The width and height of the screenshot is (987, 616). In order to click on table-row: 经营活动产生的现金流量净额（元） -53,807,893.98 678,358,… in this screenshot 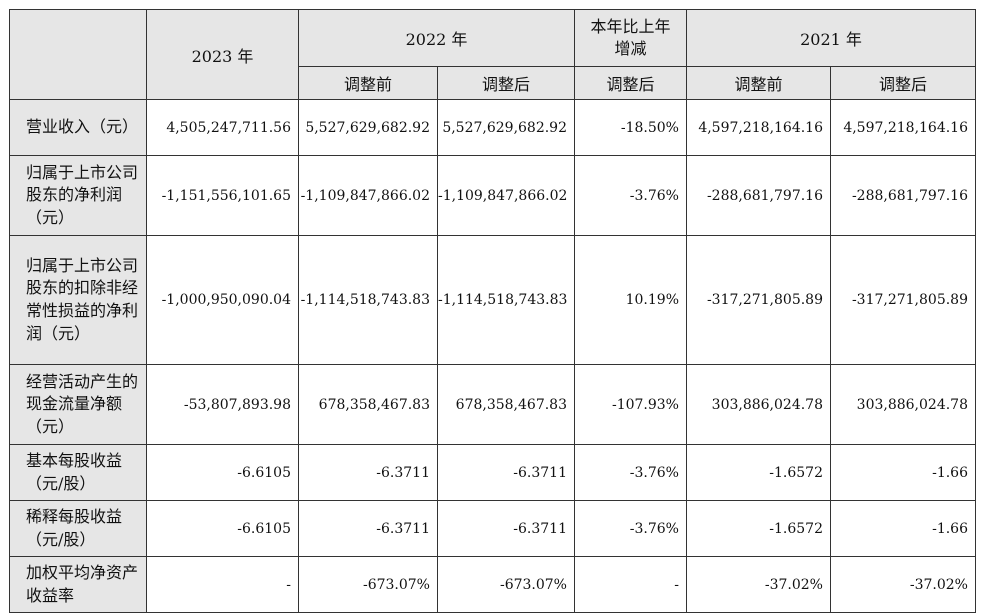, I will do `click(492, 404)`.